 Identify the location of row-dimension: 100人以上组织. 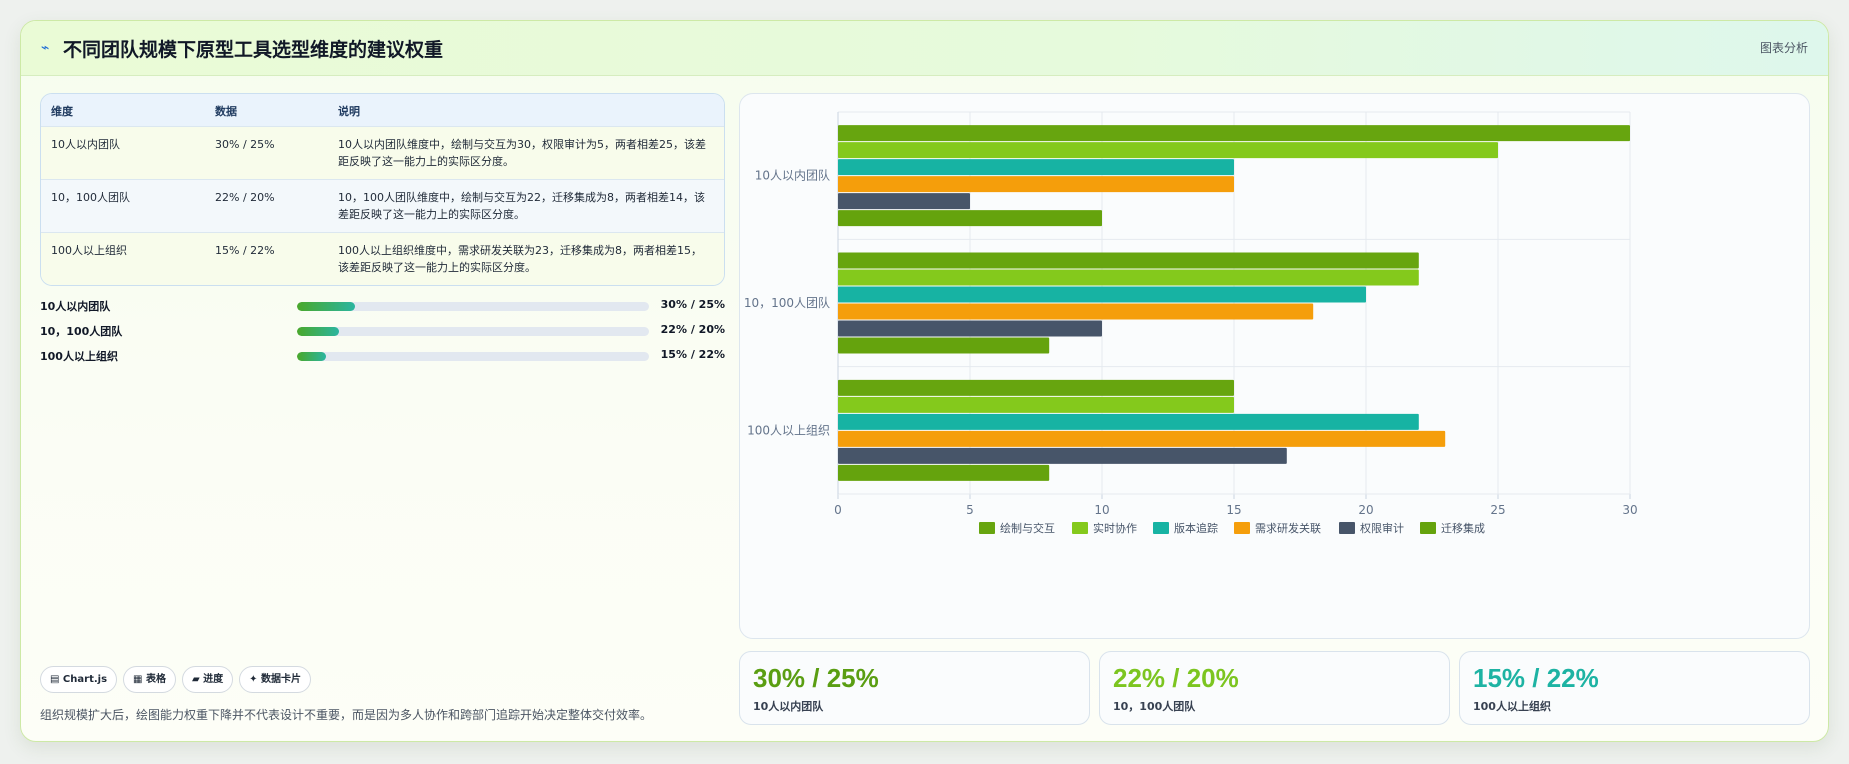
(89, 250).